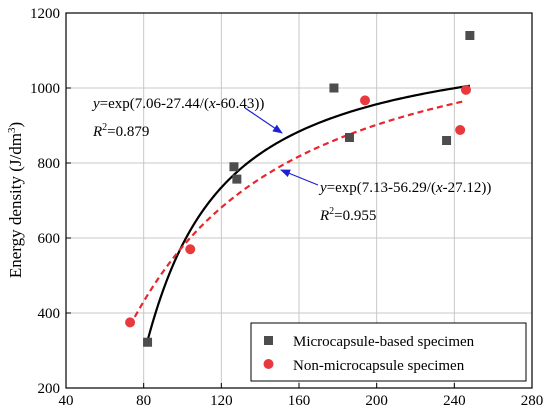  What do you see at coordinates (120, 131) in the screenshot?
I see `fit-1-r-squared: R2=0.879` at bounding box center [120, 131].